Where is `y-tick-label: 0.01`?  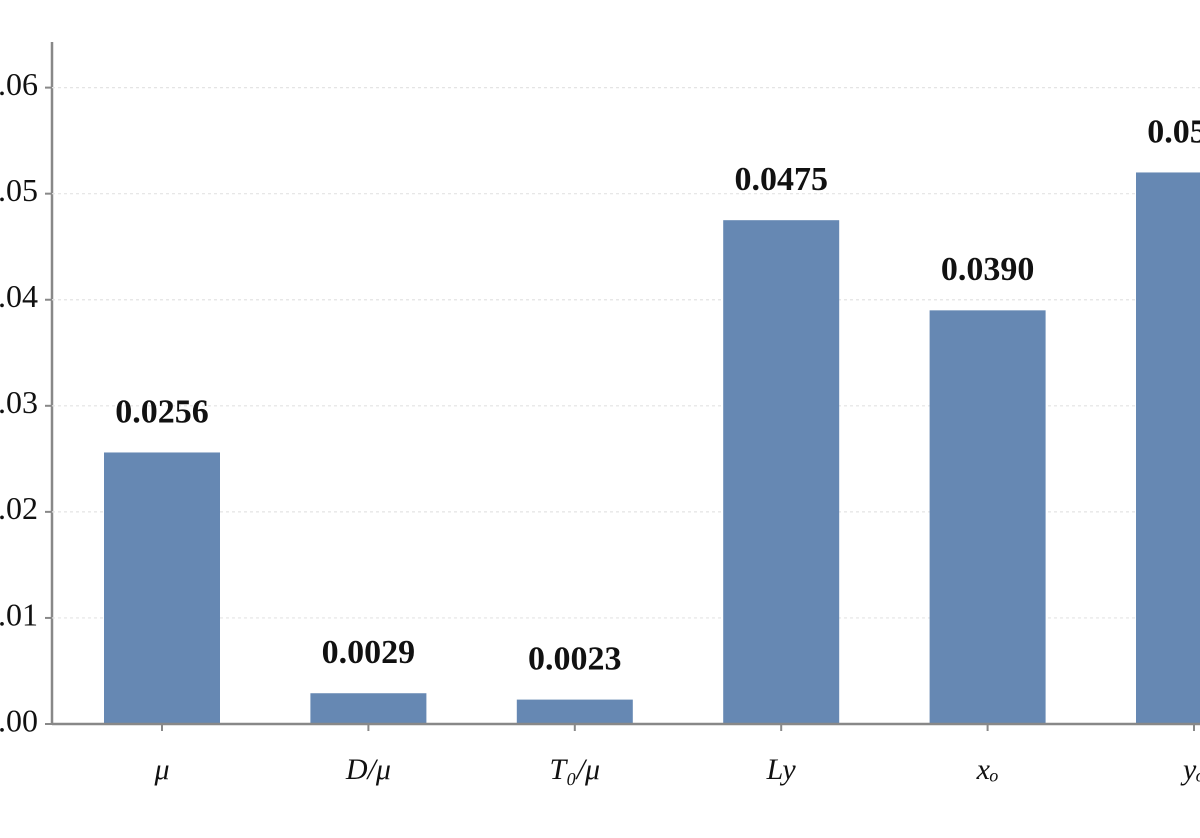
y-tick-label: 0.01 is located at coordinates (19, 614).